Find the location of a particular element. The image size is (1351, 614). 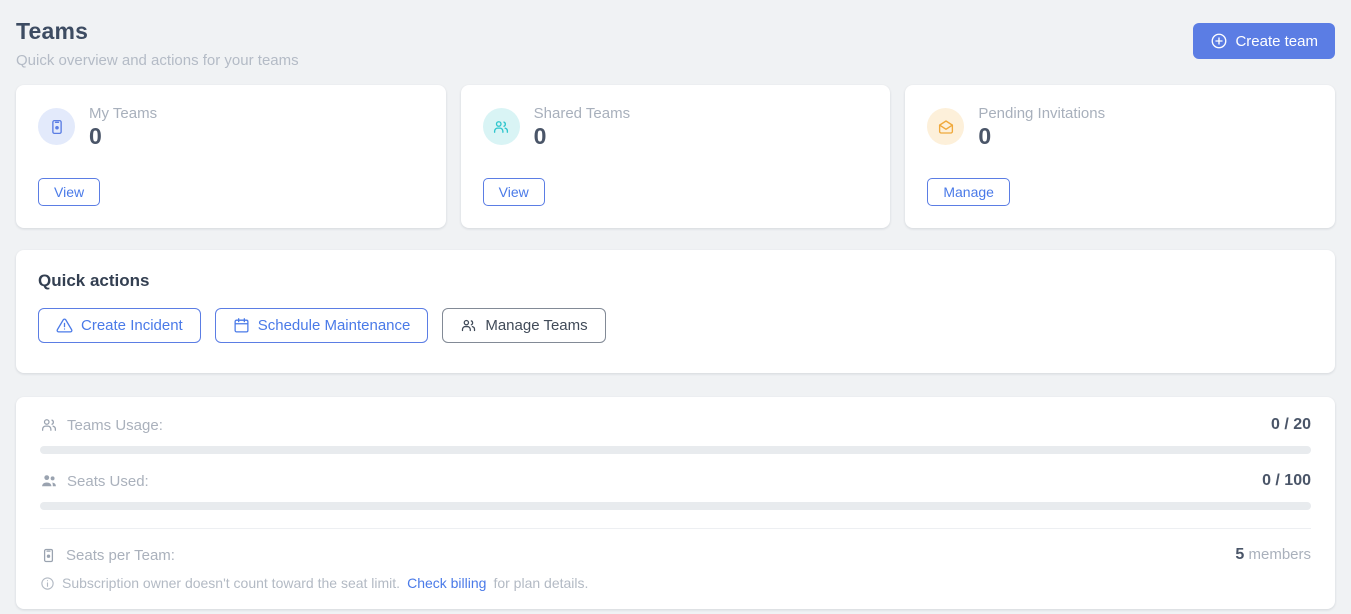

manage-teams-button: Manage Teams is located at coordinates (524, 325).